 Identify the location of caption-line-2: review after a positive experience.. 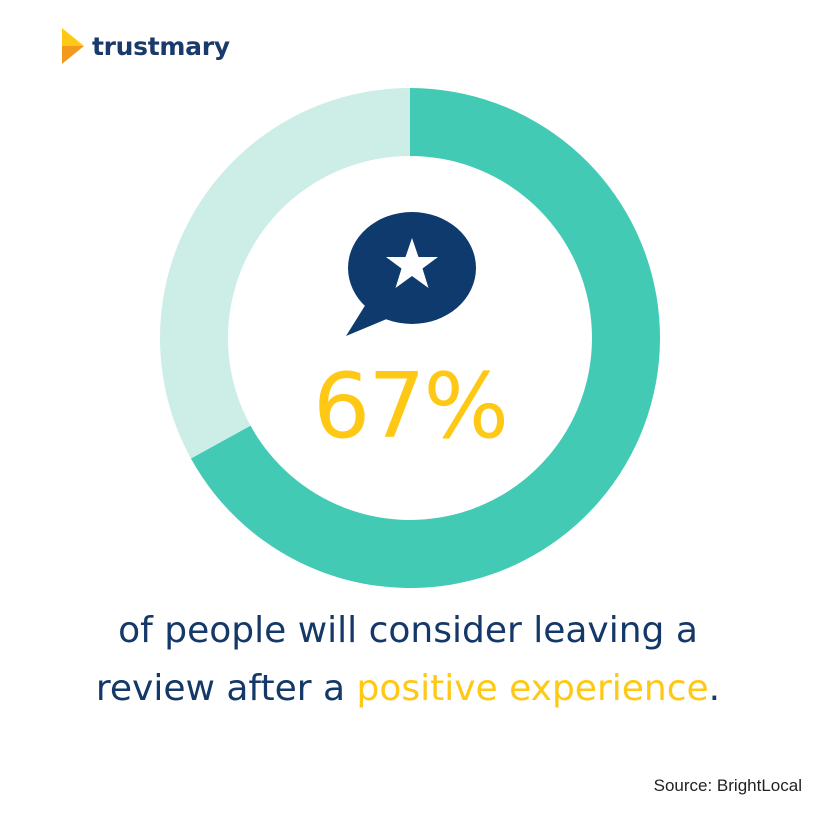
(408, 689).